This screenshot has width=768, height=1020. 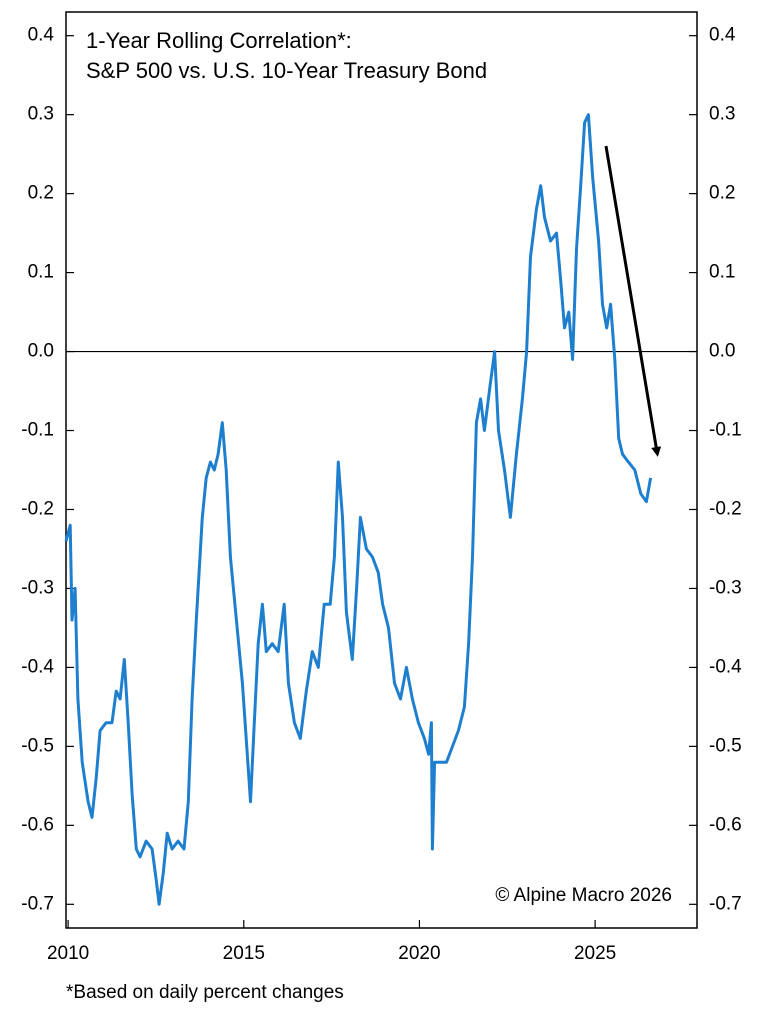 What do you see at coordinates (41, 351) in the screenshot?
I see `y-tick-label: 0.0` at bounding box center [41, 351].